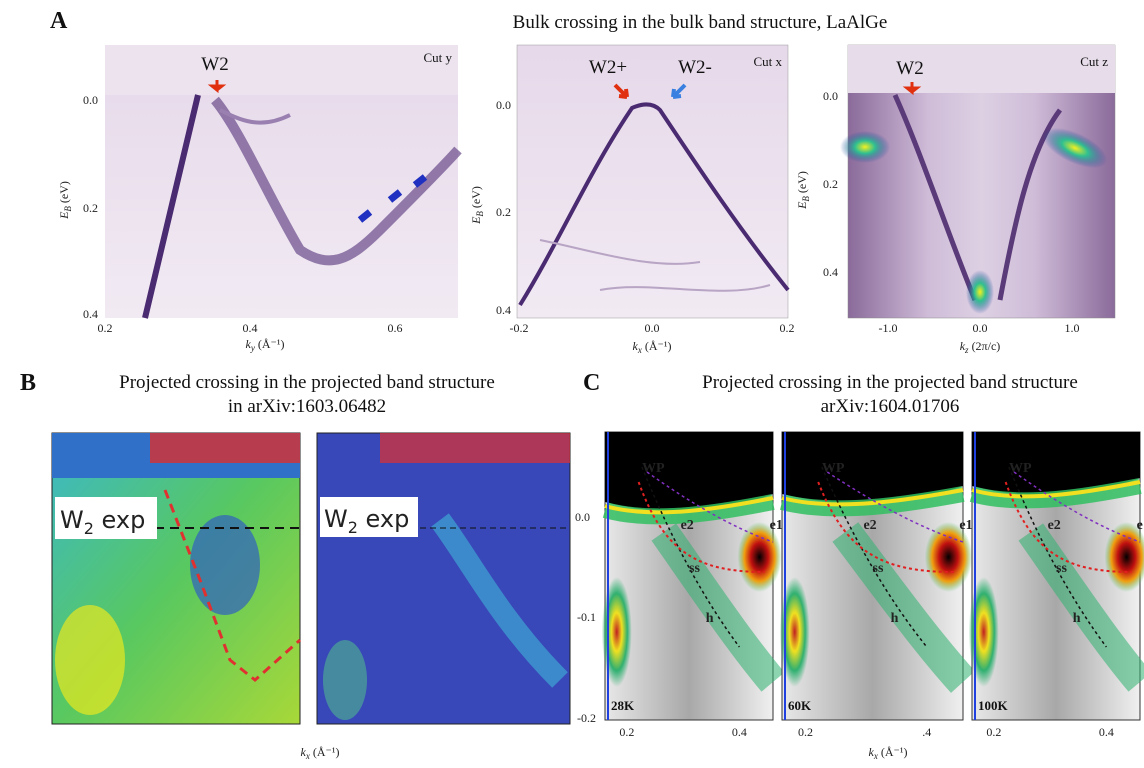 Image resolution: width=1144 pixels, height=768 pixels. What do you see at coordinates (830, 184) in the screenshot?
I see `y-tick-label: 0.2` at bounding box center [830, 184].